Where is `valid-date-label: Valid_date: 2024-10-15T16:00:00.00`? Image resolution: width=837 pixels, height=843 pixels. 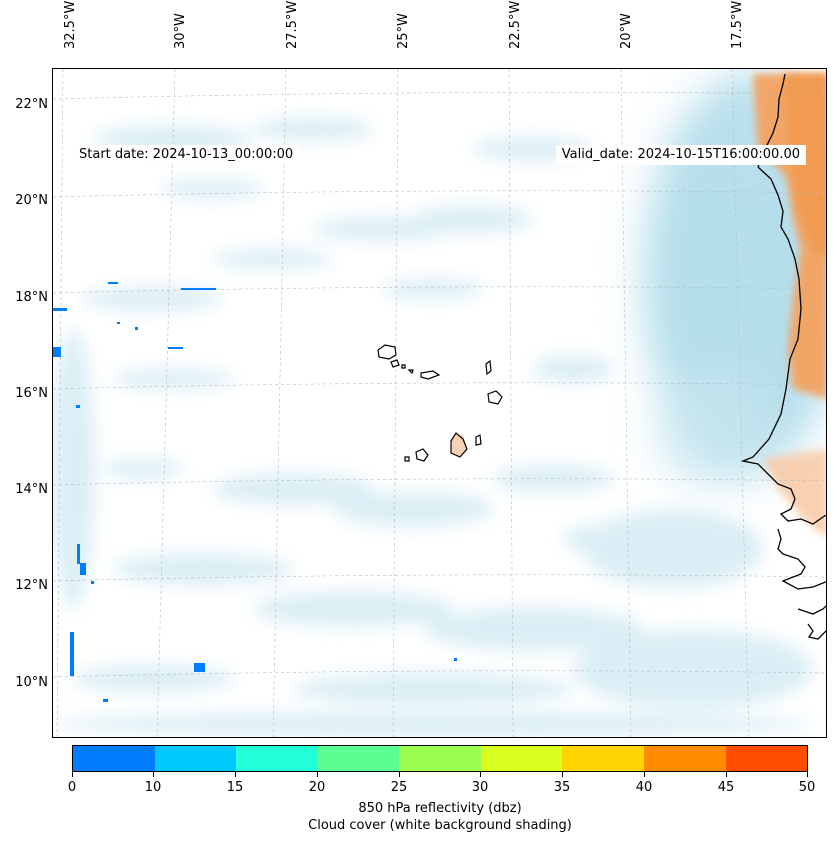
valid-date-label: Valid_date: 2024-10-15T16:00:00.00 is located at coordinates (680, 155).